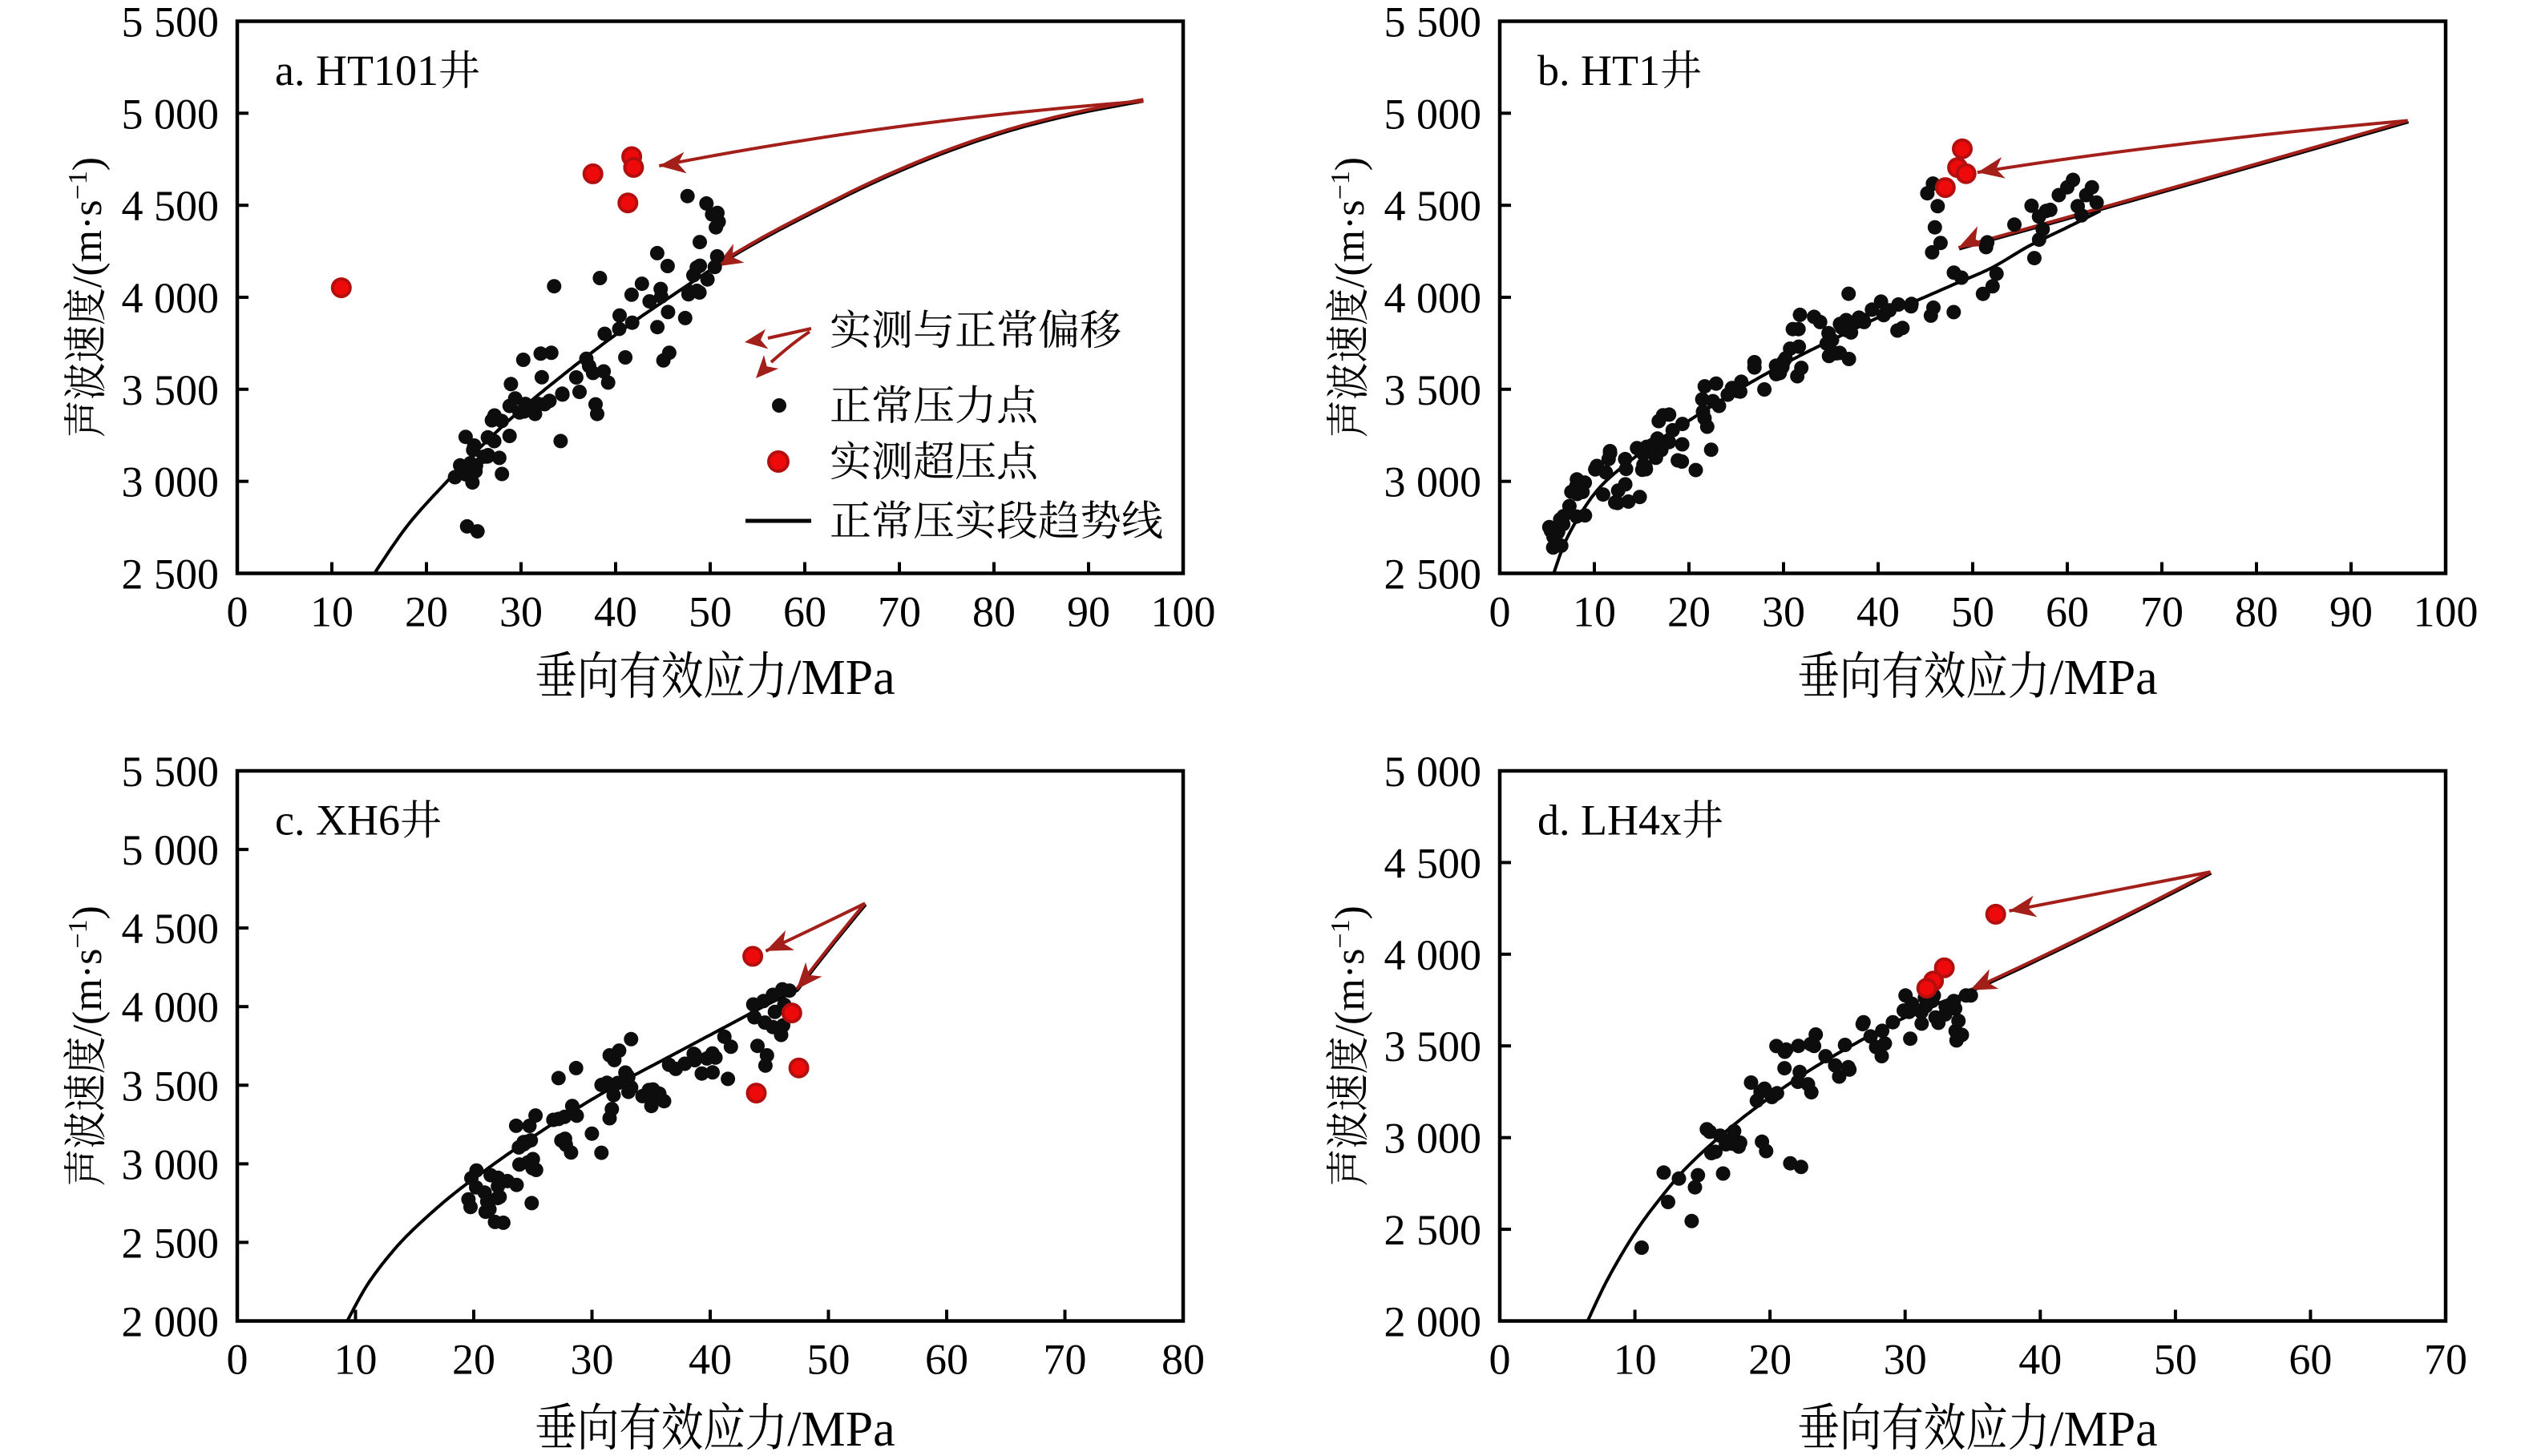  What do you see at coordinates (357, 70) in the screenshot?
I see `svg-text: a. HT101` at bounding box center [357, 70].